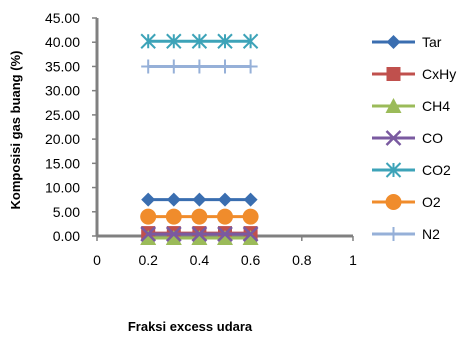 Image resolution: width=471 pixels, height=343 pixels. Describe the element at coordinates (62, 66) in the screenshot. I see `y-tick-label: 35.00` at that location.